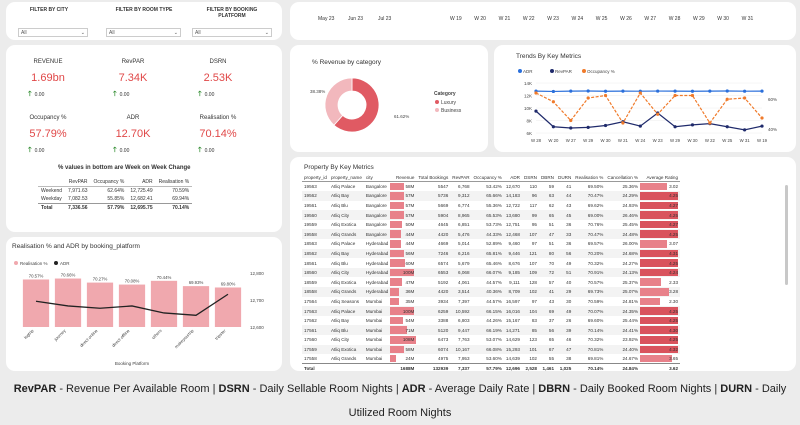 This screenshot has height=425, width=800. Describe the element at coordinates (346, 330) in the screenshot. I see `table-cell: Atliq Blu` at that location.